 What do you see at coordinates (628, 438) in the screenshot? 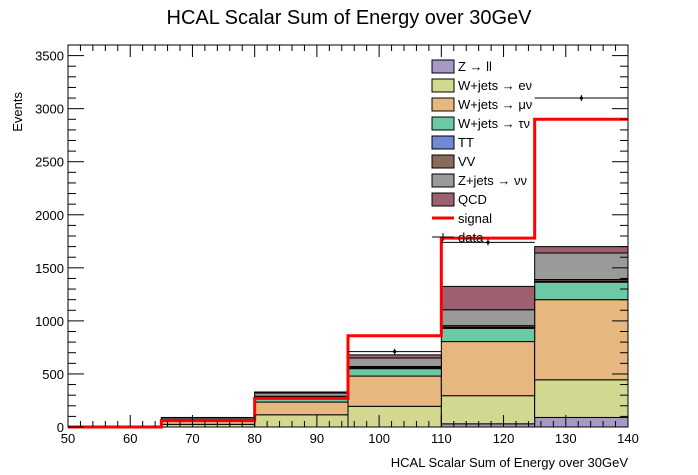
I see `x-tick-label-9: 140` at bounding box center [628, 438].